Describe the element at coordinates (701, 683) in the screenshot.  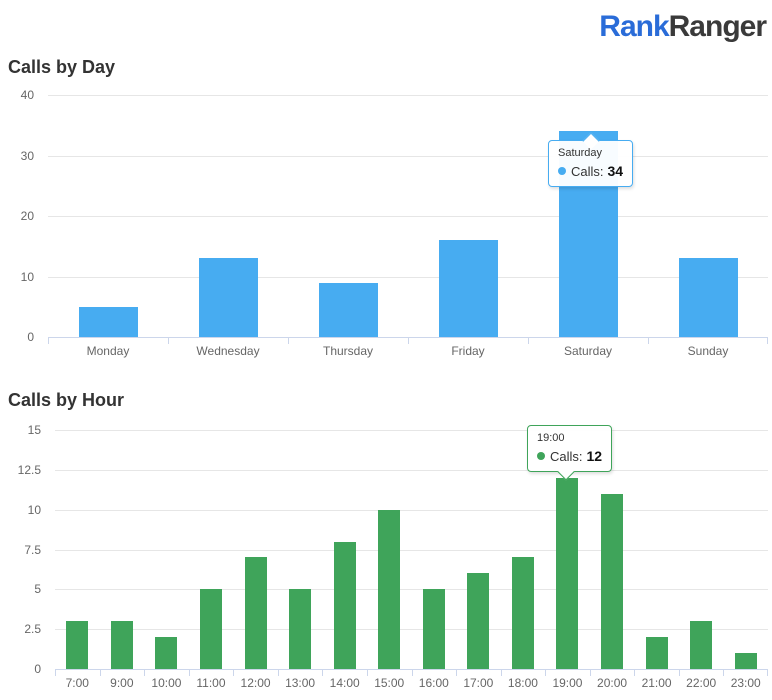
I see `x-axis-label: 22:00` at that location.